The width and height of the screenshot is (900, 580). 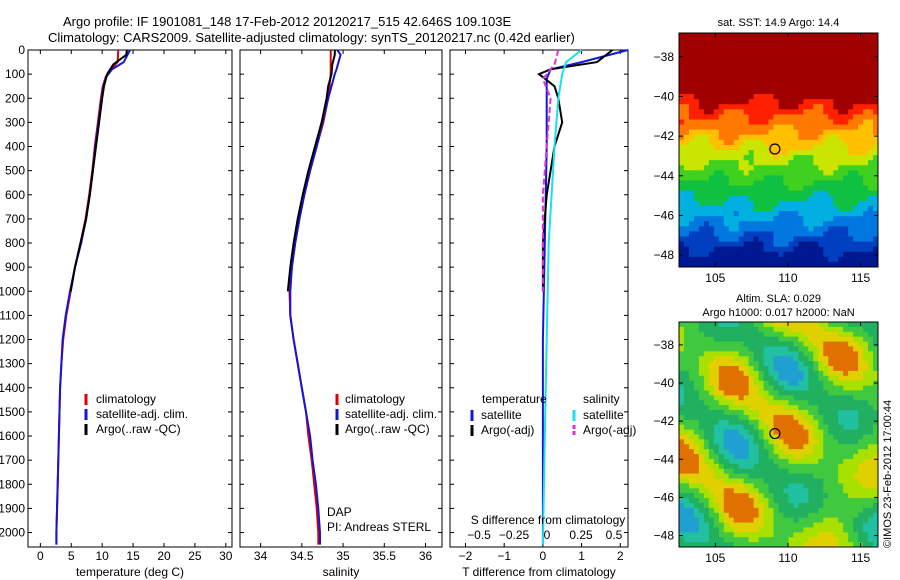 I want to click on map-frame, so click(x=778, y=150).